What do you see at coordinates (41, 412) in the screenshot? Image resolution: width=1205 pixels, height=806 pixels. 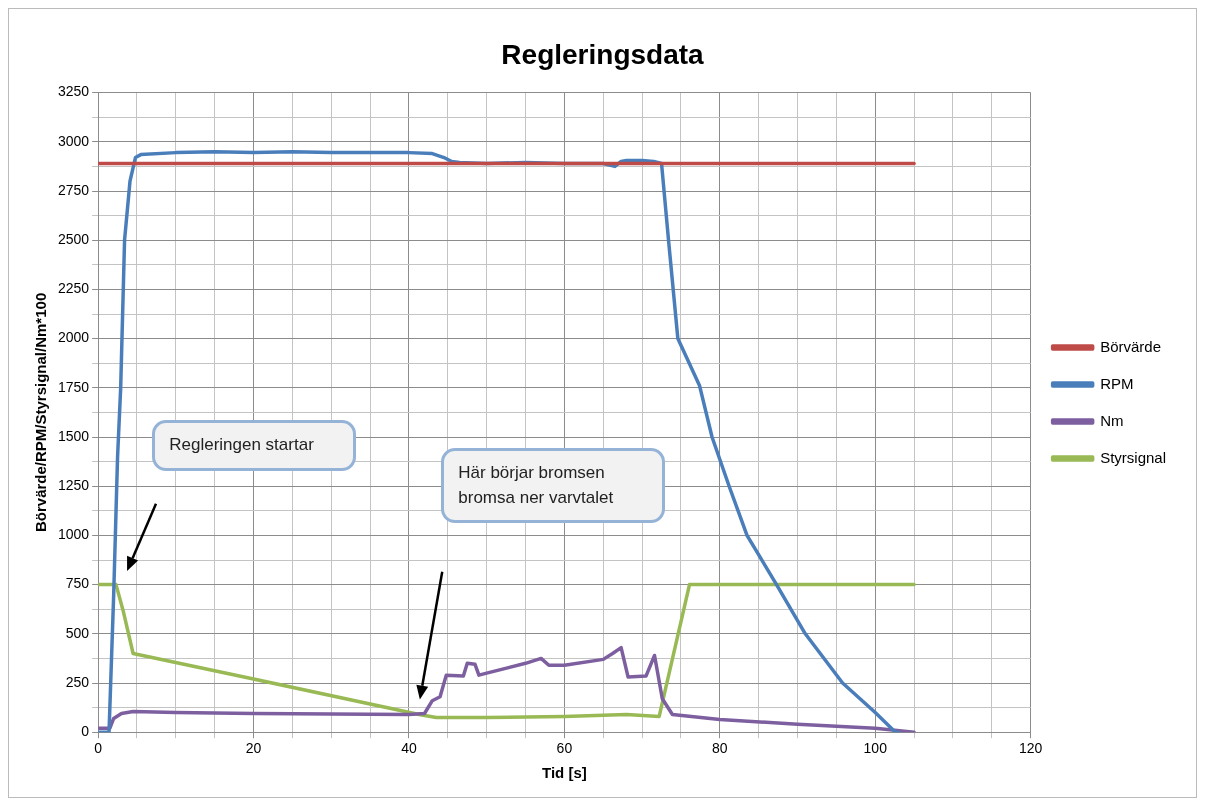 I see `y-axis-title: Börvärde/RPM/Styrsignal/Nm*100` at bounding box center [41, 412].